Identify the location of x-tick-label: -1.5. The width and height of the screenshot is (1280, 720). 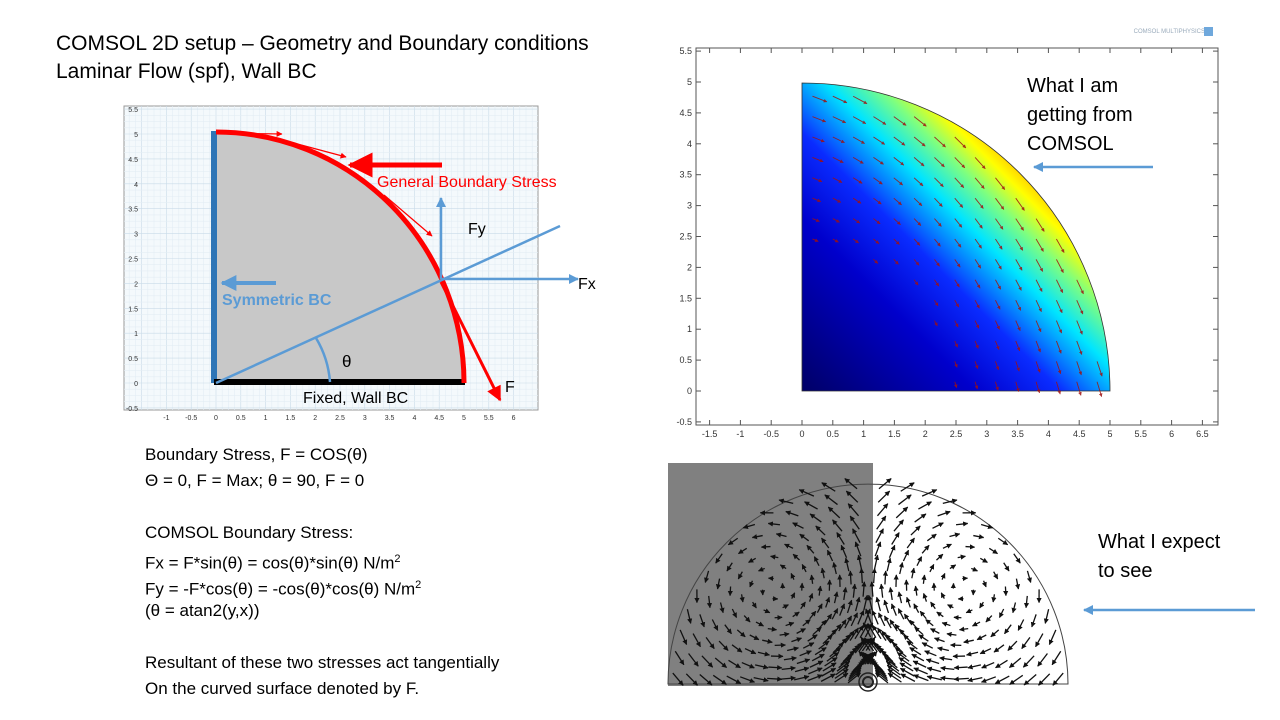
(710, 434).